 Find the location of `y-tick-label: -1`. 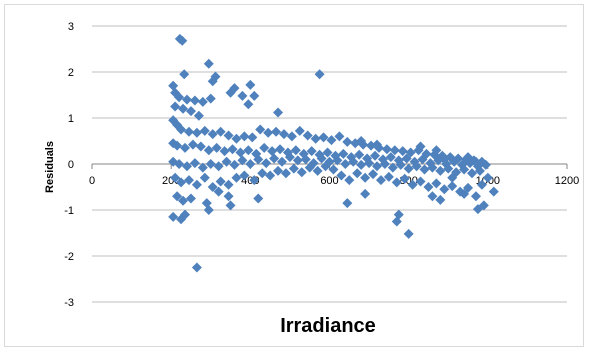

y-tick-label: -1 is located at coordinates (69, 211).